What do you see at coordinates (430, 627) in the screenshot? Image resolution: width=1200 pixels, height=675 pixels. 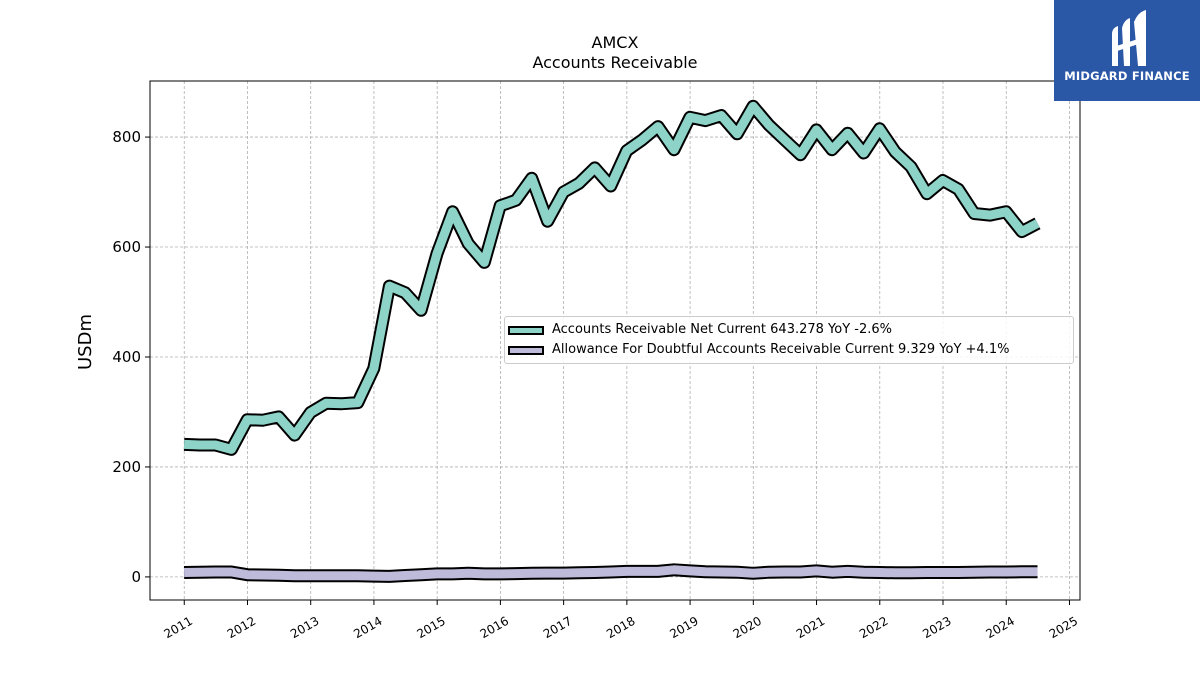 I see `x-tick-label: 2015` at bounding box center [430, 627].